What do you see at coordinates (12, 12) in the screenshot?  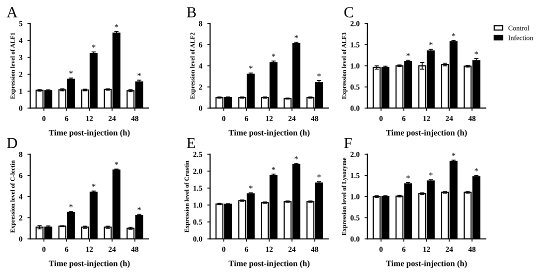 I see `chart-title: A` at bounding box center [12, 12].